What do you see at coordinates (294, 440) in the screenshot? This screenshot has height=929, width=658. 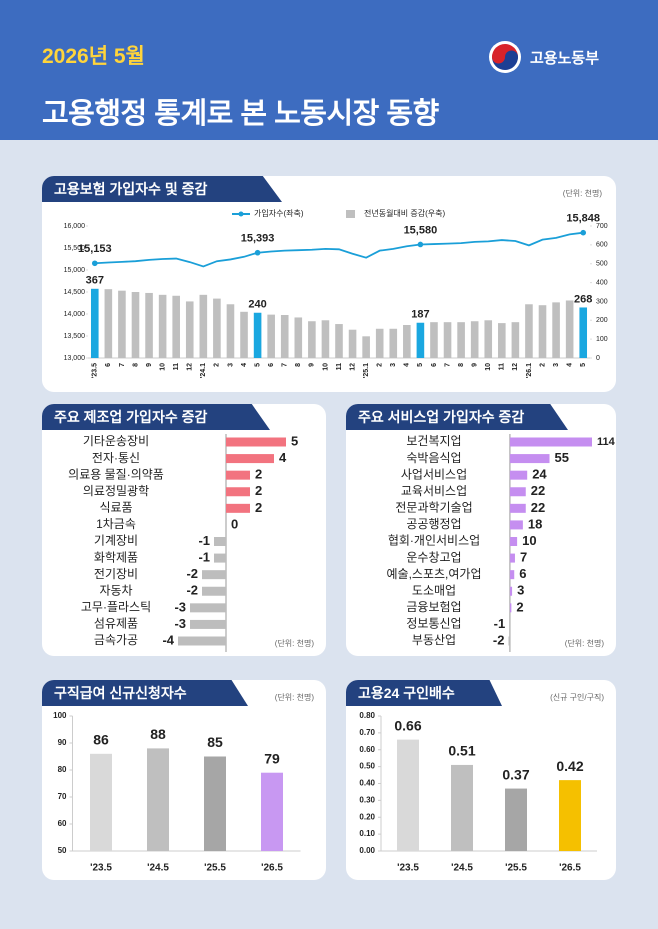 I see `data-label: 5` at bounding box center [294, 440].